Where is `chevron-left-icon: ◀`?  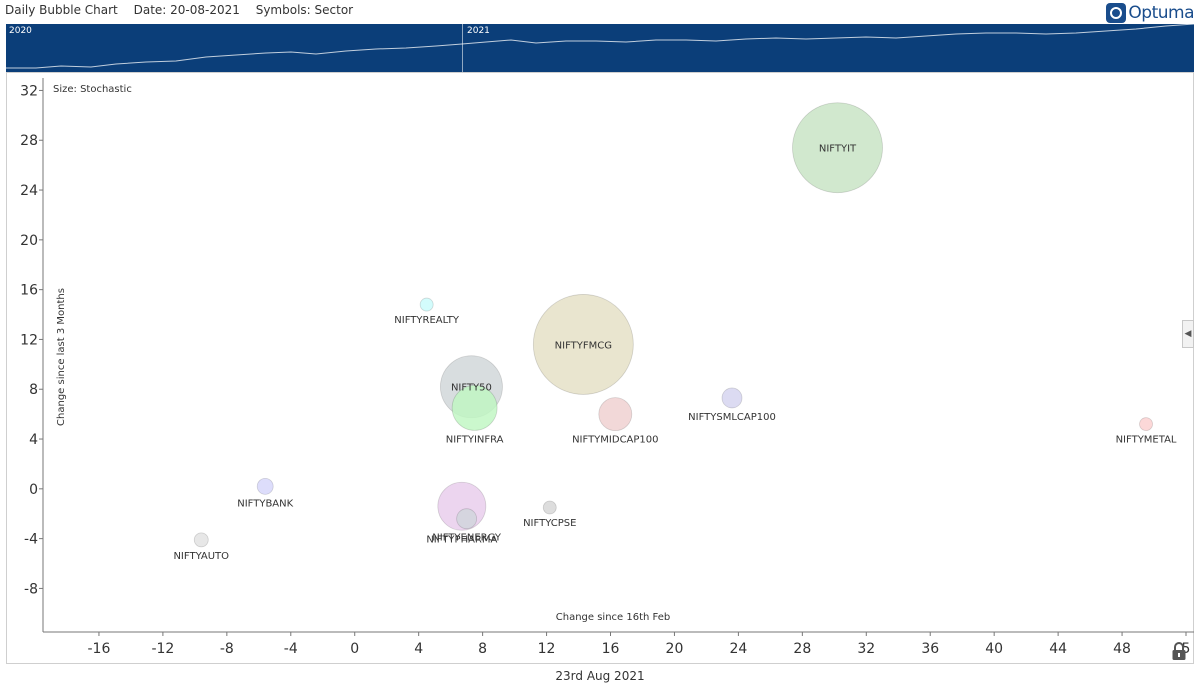 chevron-left-icon: ◀ is located at coordinates (1188, 334).